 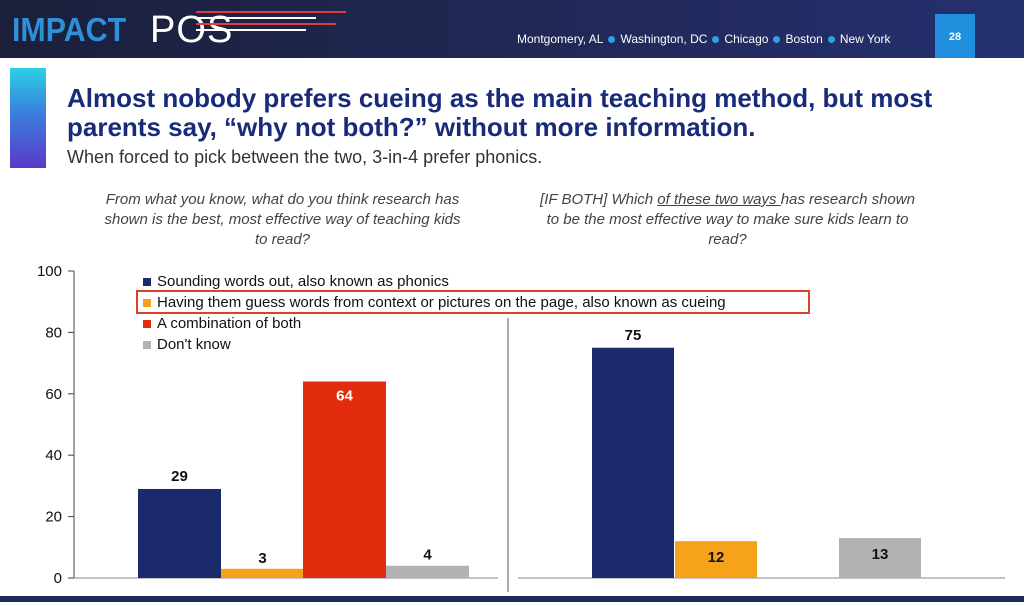 What do you see at coordinates (865, 39) in the screenshot?
I see `city-label: New York` at bounding box center [865, 39].